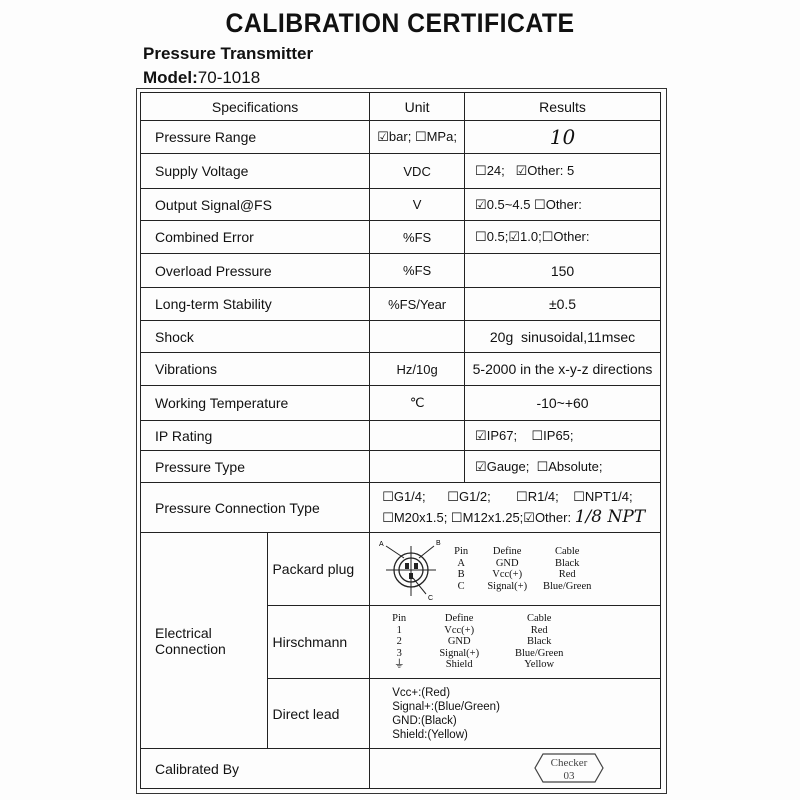 The width and height of the screenshot is (800, 800). I want to click on spec-name: Vibrations, so click(255, 369).